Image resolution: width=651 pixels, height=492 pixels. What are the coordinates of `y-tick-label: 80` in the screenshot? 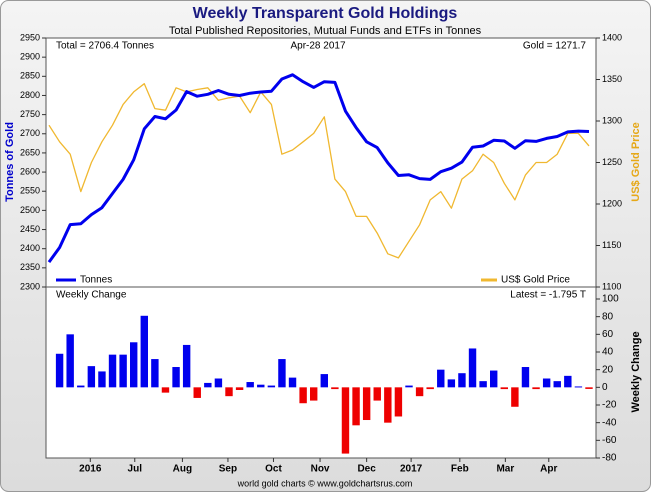 It's located at (608, 316).